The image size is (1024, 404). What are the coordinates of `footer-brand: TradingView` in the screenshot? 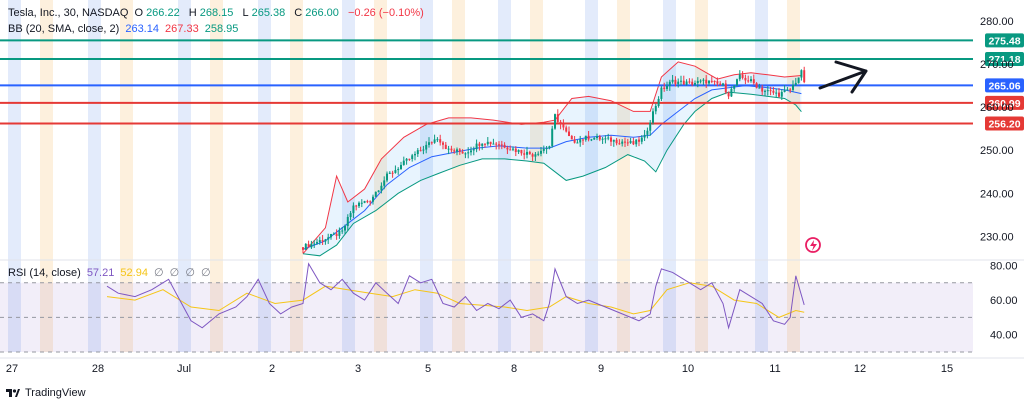 It's located at (46, 393).